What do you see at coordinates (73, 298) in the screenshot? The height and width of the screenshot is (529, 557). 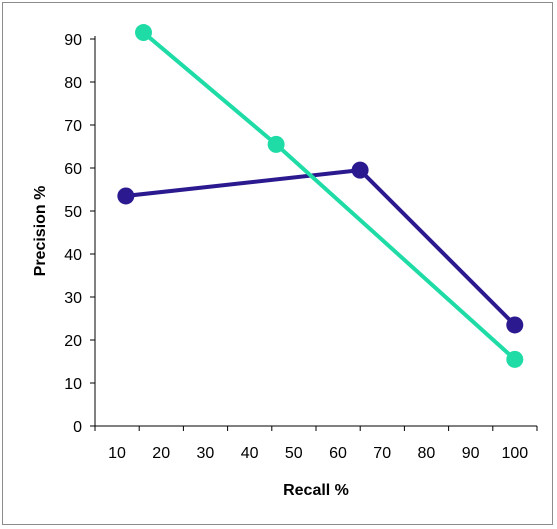 I see `y-tick-label: 30` at bounding box center [73, 298].